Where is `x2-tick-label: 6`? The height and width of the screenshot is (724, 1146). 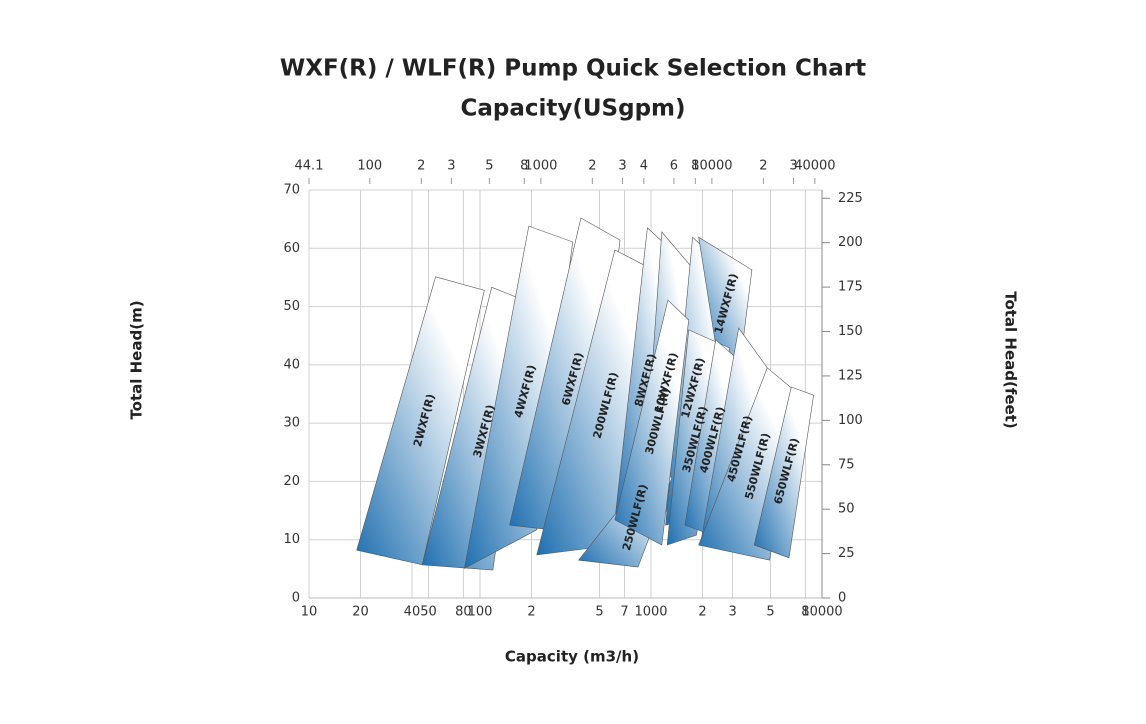 x2-tick-label: 6 is located at coordinates (674, 166).